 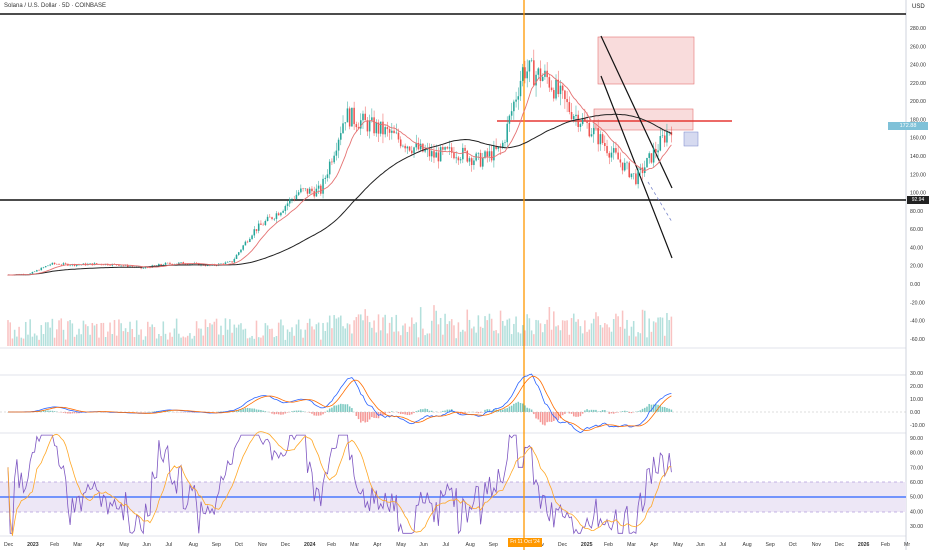 What do you see at coordinates (339, 325) in the screenshot?
I see `volume-bars` at bounding box center [339, 325].